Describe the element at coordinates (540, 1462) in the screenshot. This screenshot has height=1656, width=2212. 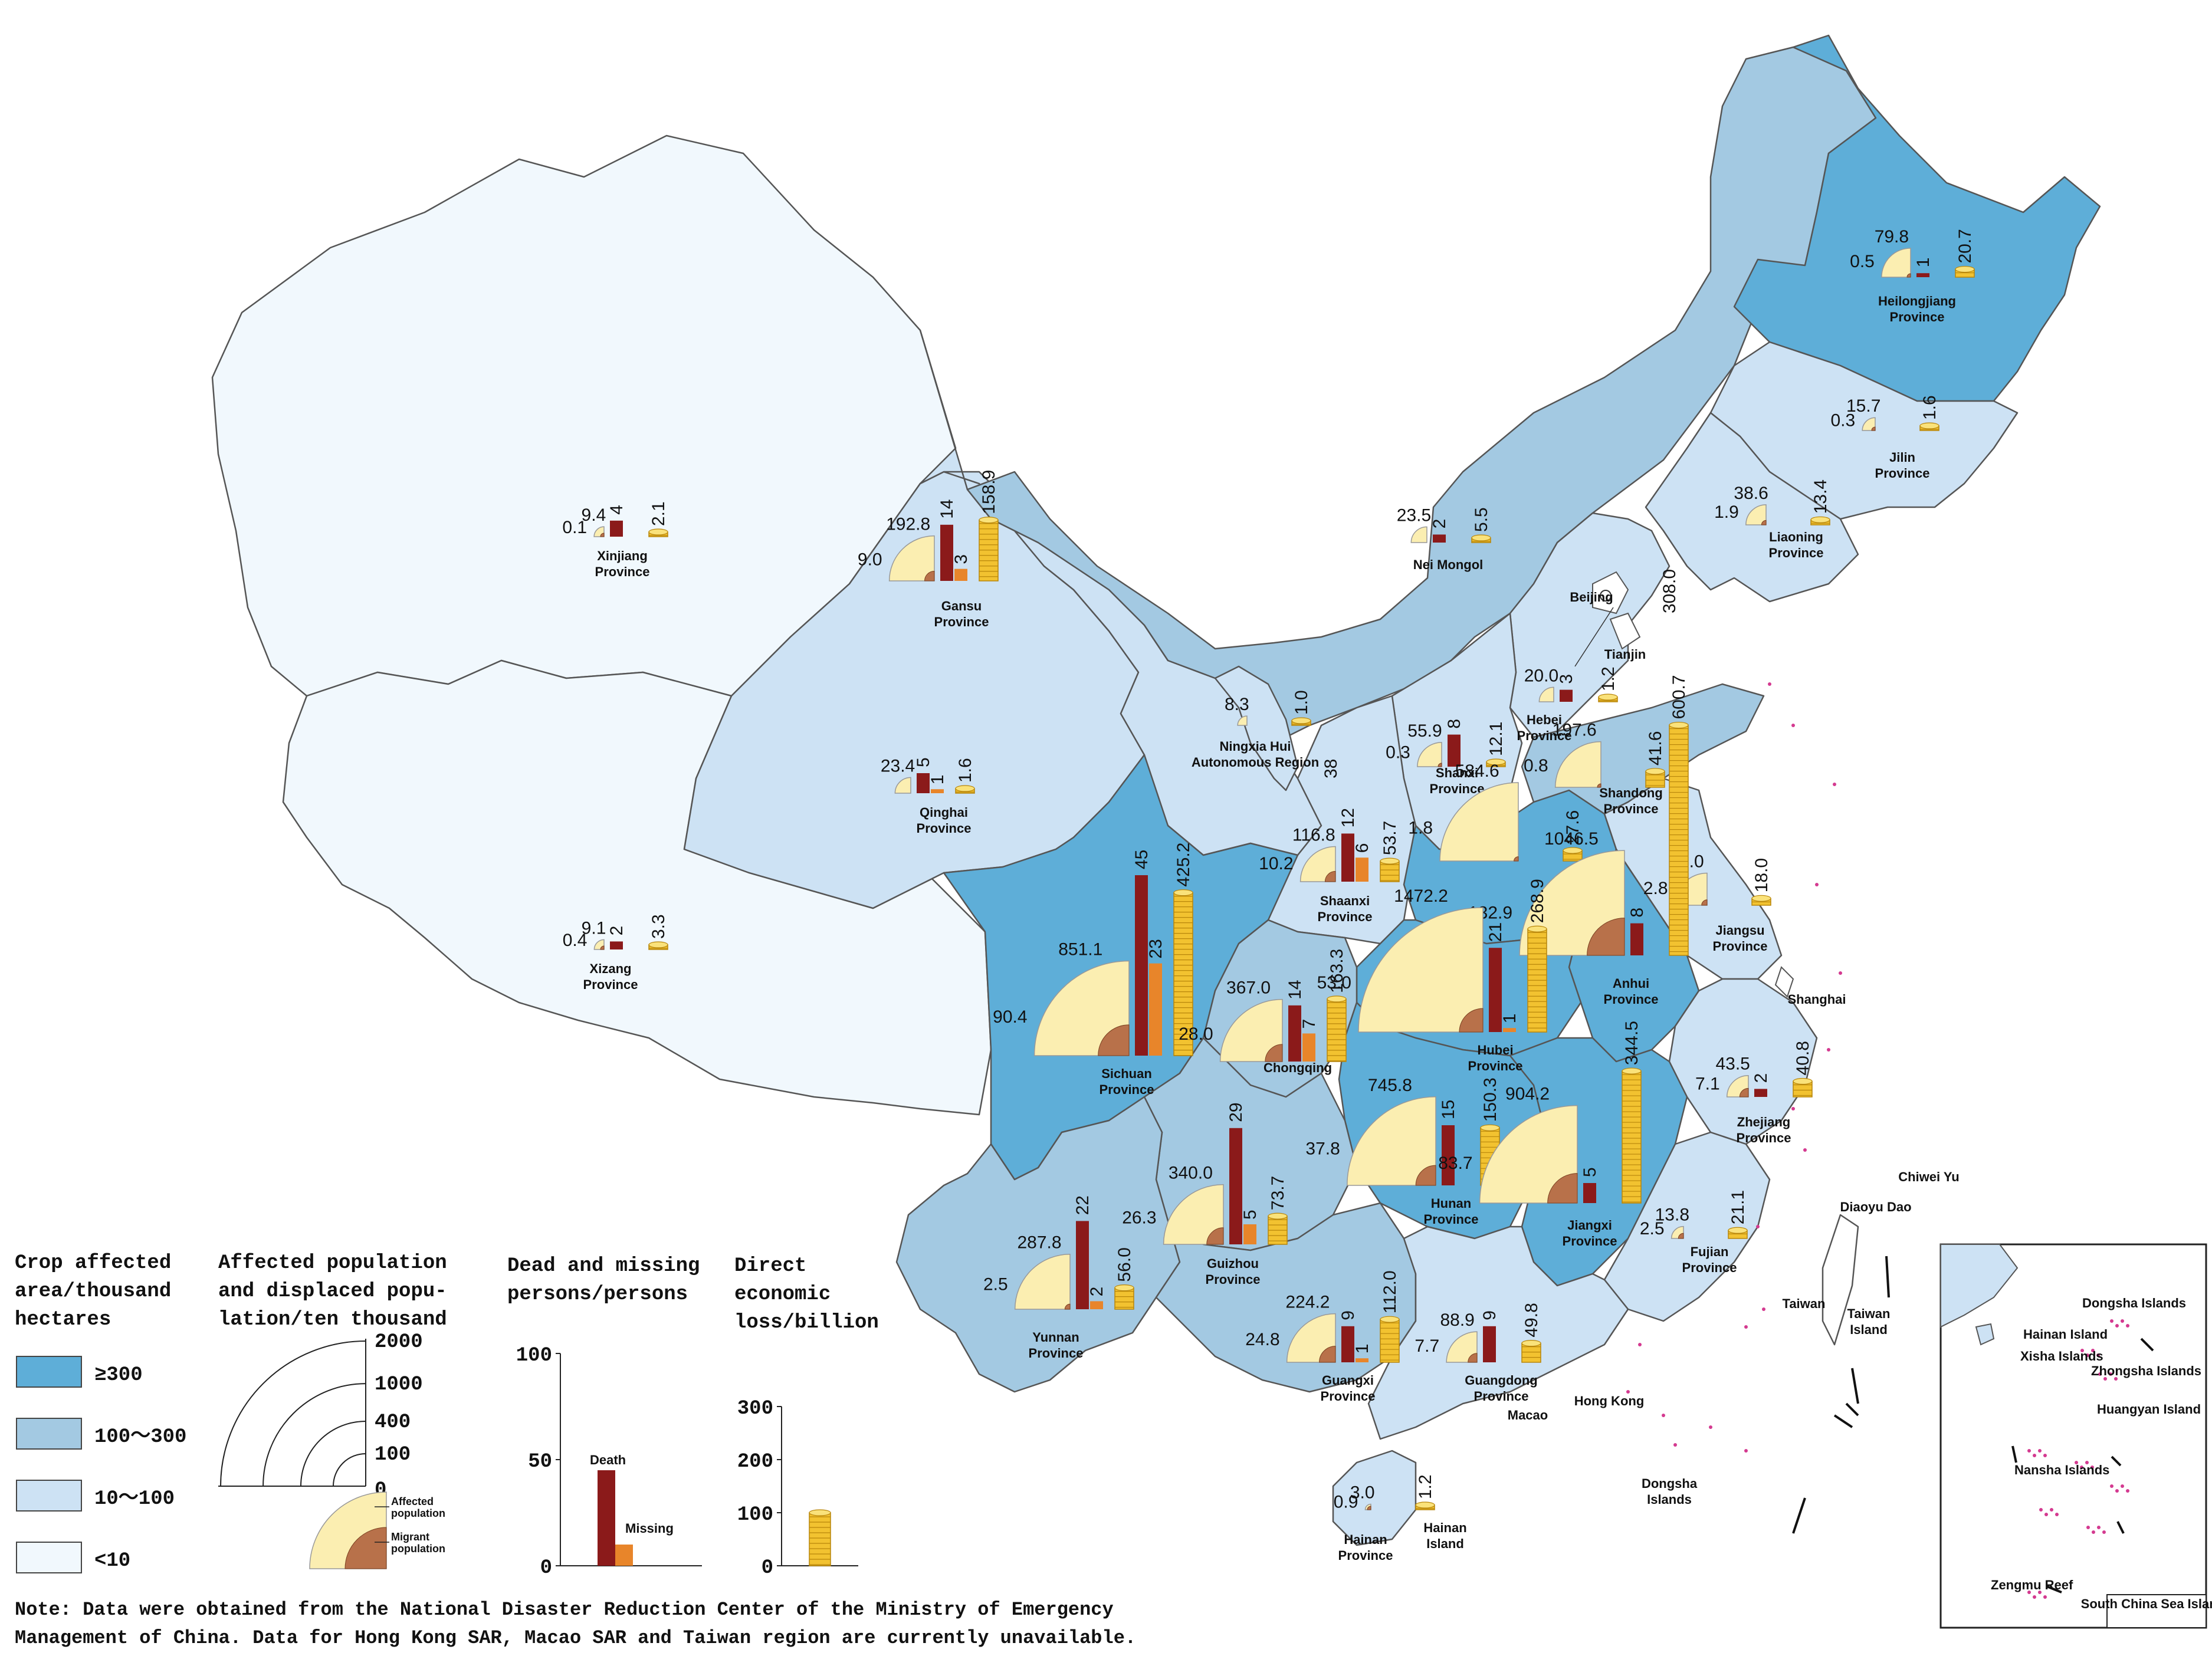
I see `dead-tick: 50` at that location.